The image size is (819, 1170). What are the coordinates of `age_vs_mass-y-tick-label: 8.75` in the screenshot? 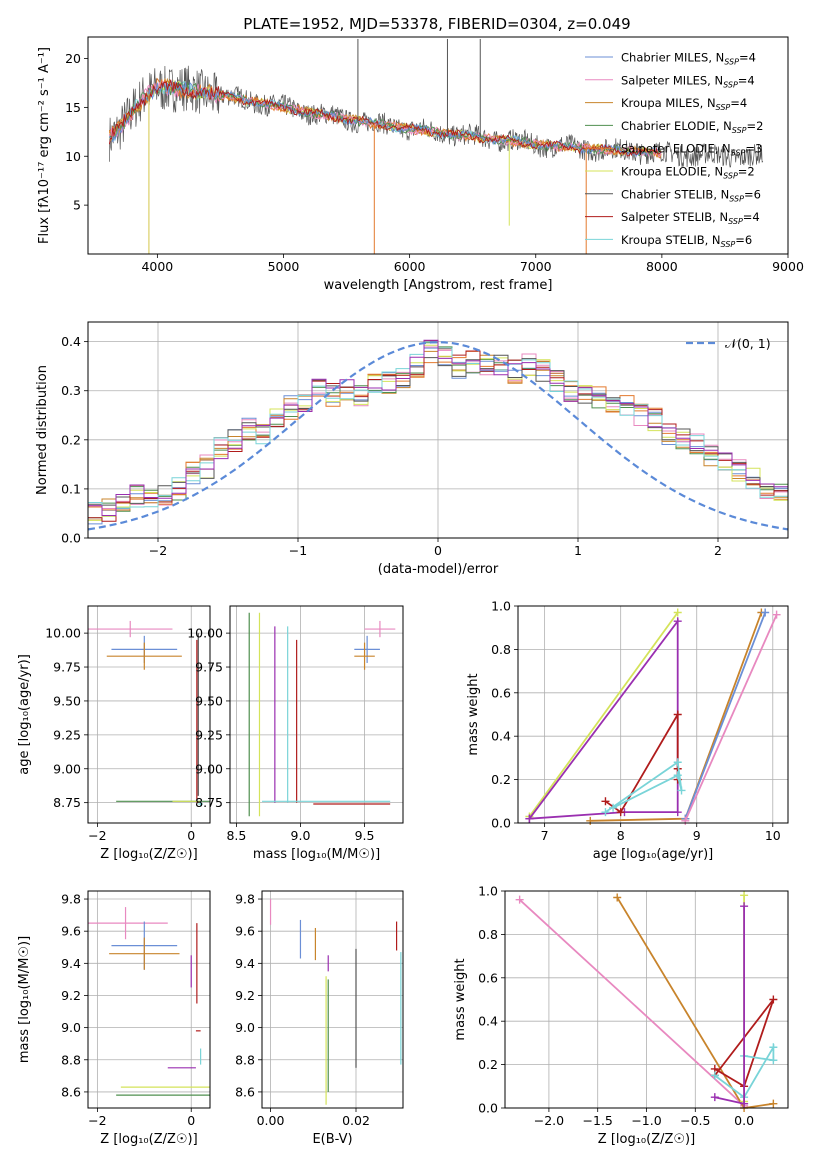 It's located at (209, 802).